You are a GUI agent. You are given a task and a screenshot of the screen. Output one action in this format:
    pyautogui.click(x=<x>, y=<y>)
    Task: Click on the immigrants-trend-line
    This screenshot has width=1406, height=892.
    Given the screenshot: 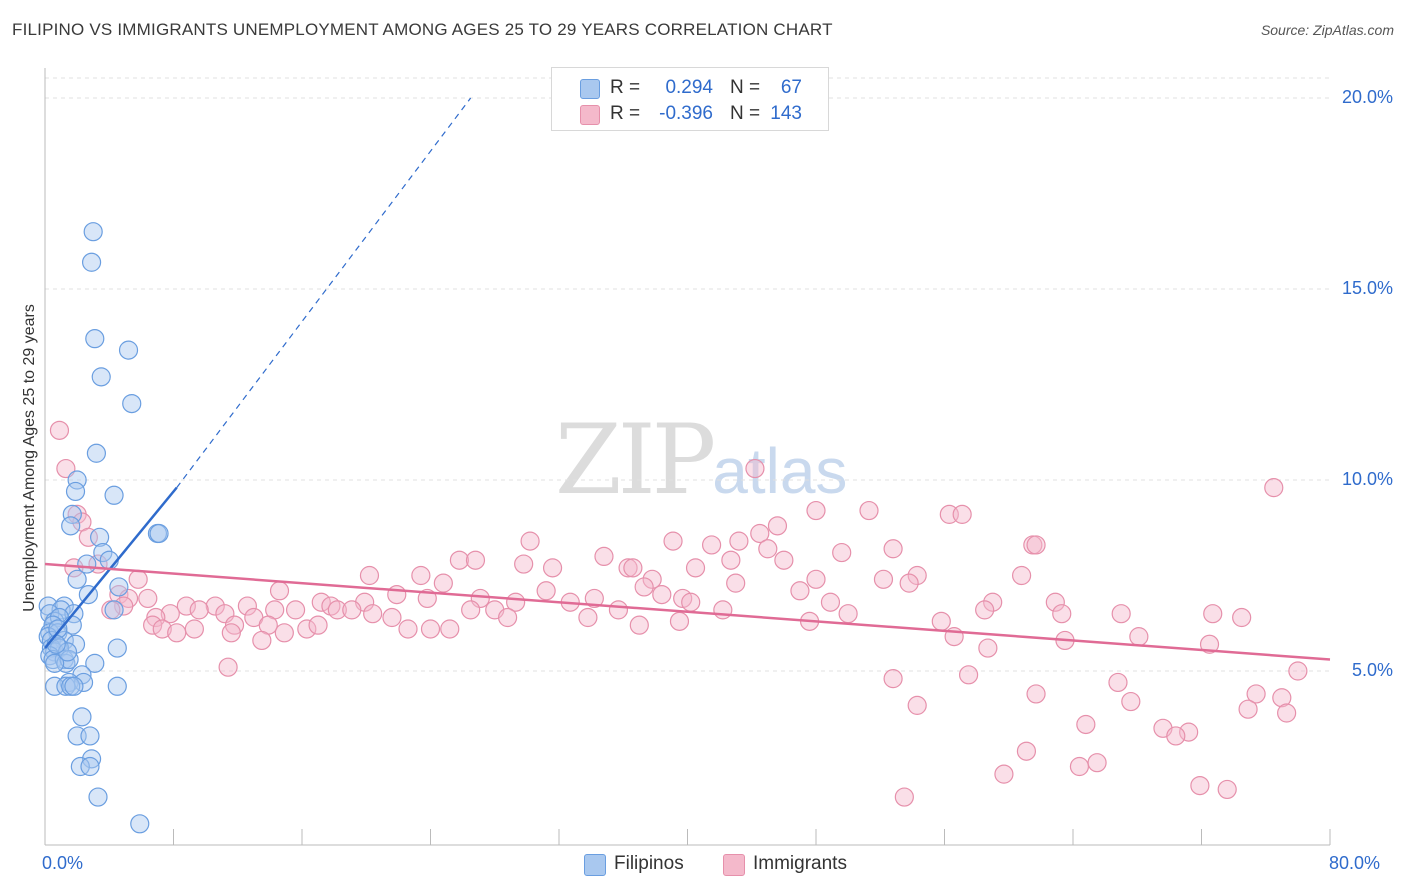 What is the action you would take?
    pyautogui.click(x=687, y=611)
    